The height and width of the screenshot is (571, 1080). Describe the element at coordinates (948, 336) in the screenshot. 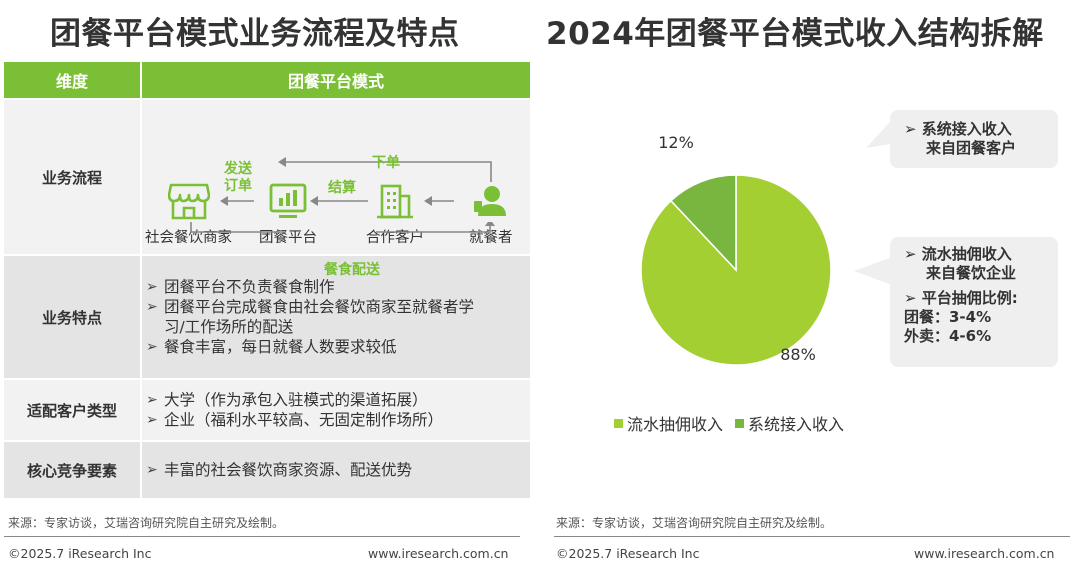

I see `callout-line: 外卖：4-6%` at that location.